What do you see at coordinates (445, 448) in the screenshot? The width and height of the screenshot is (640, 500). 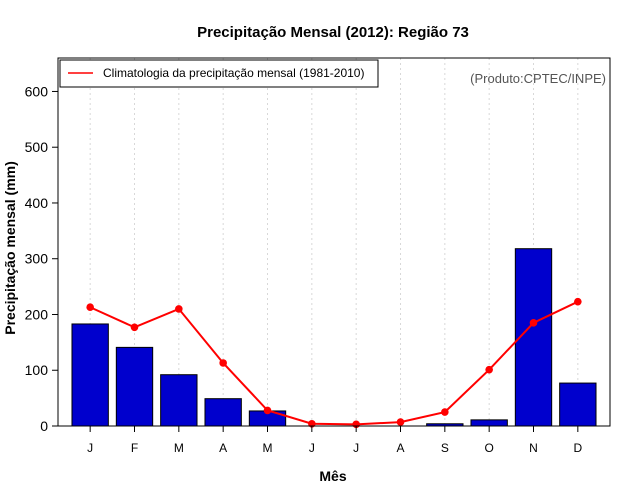 I see `x-tick-label: S` at bounding box center [445, 448].